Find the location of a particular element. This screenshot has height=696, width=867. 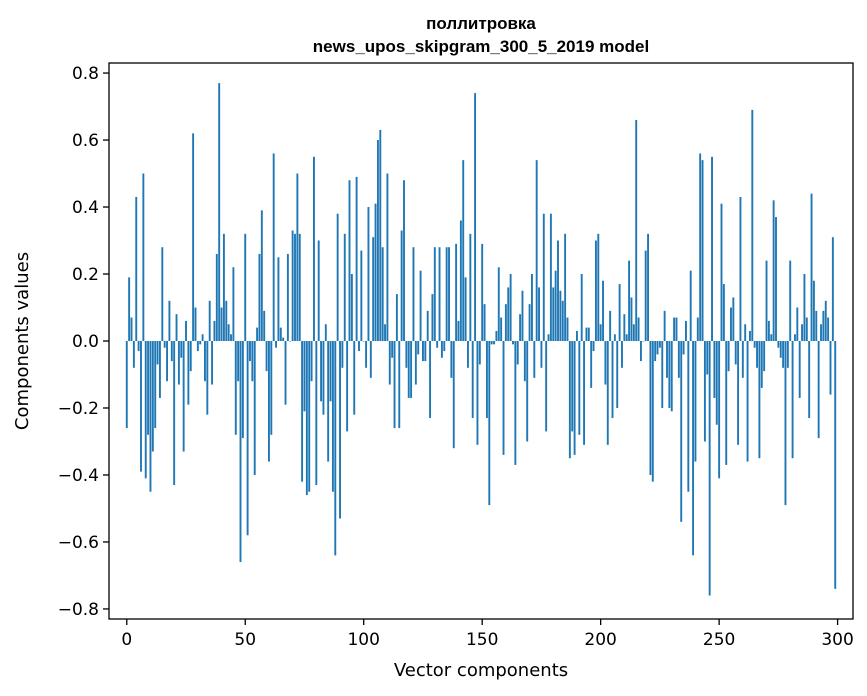

x-tick-label: 250 is located at coordinates (719, 640).